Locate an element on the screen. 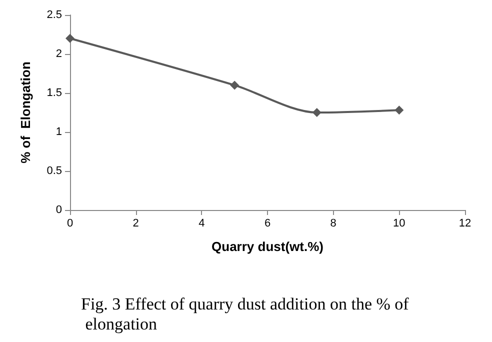 The image size is (492, 342). y-tick-label: 2 is located at coordinates (59, 54).